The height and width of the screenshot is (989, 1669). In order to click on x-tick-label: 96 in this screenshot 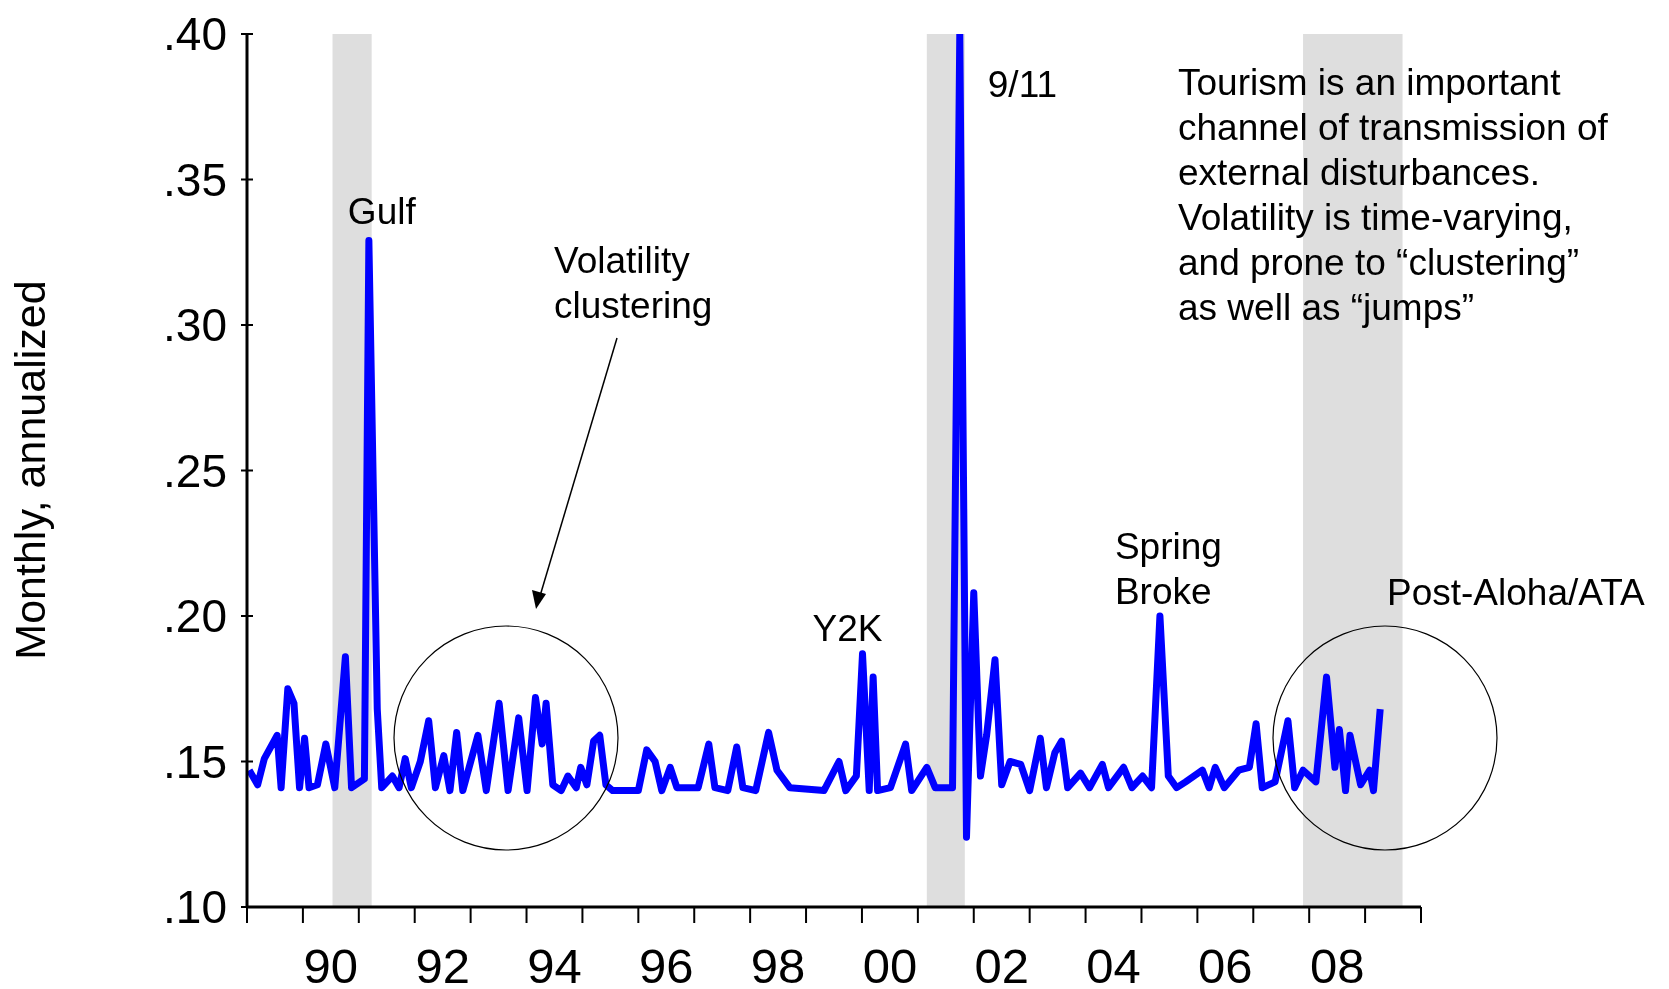, I will do `click(666, 964)`.